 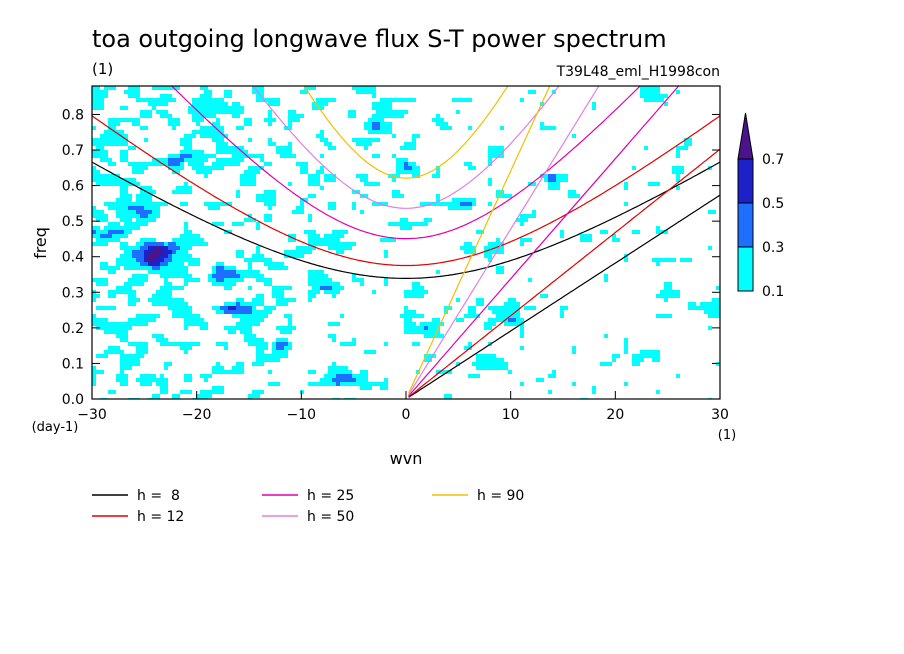 What do you see at coordinates (102, 69) in the screenshot?
I see `chart-title-units: (1)` at bounding box center [102, 69].